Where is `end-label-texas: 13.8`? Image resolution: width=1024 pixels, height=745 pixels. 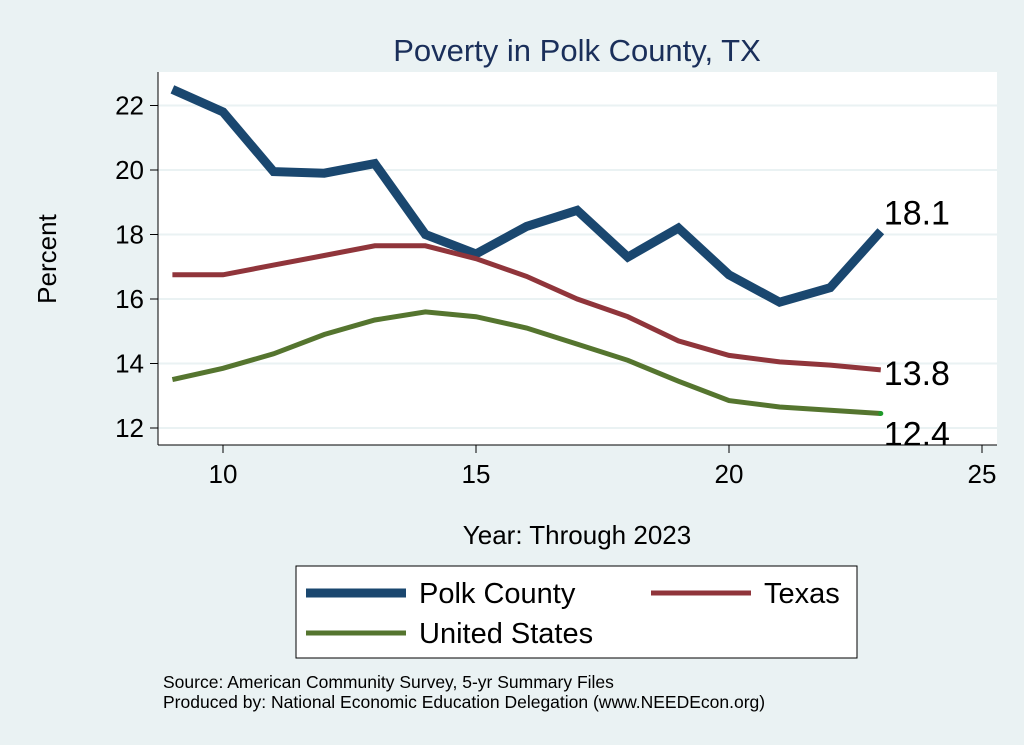
end-label-texas: 13.8 is located at coordinates (917, 374).